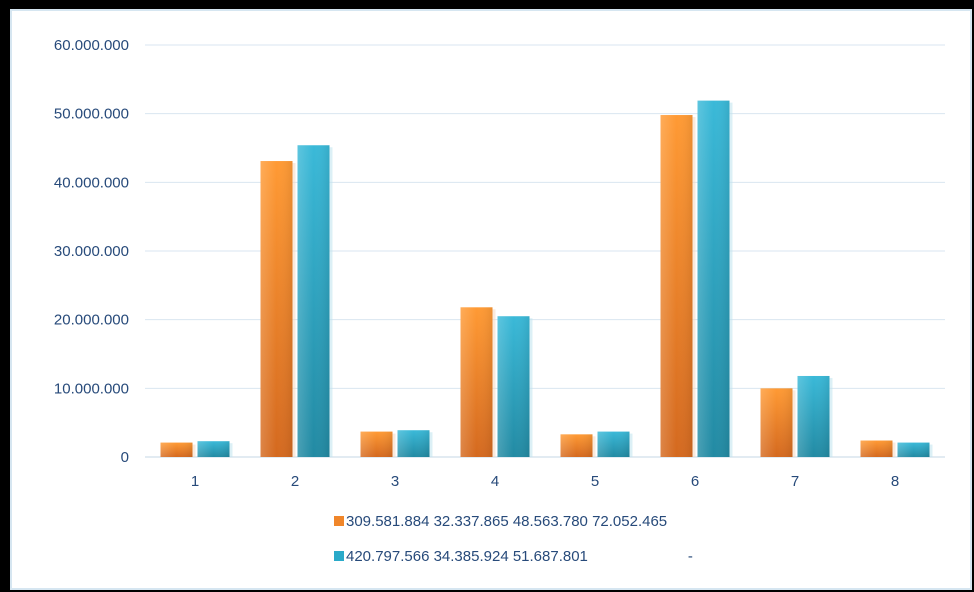  I want to click on x-tick-label: 8, so click(895, 481).